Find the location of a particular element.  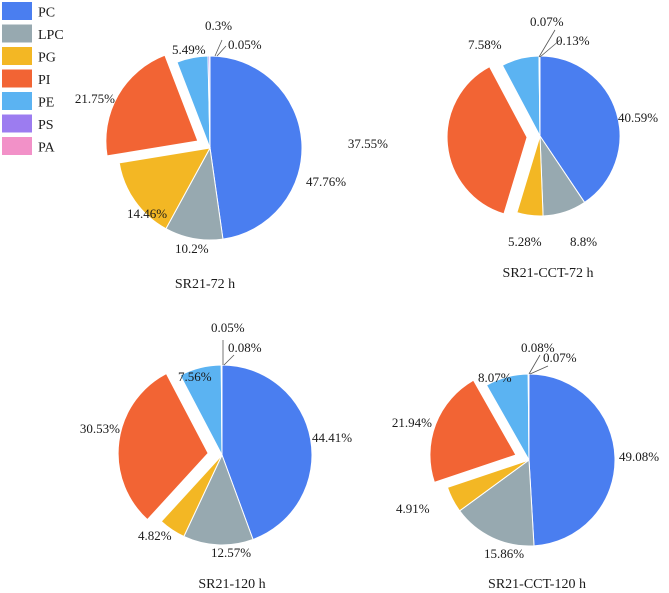

data-label-pa: 0.13% is located at coordinates (573, 40).